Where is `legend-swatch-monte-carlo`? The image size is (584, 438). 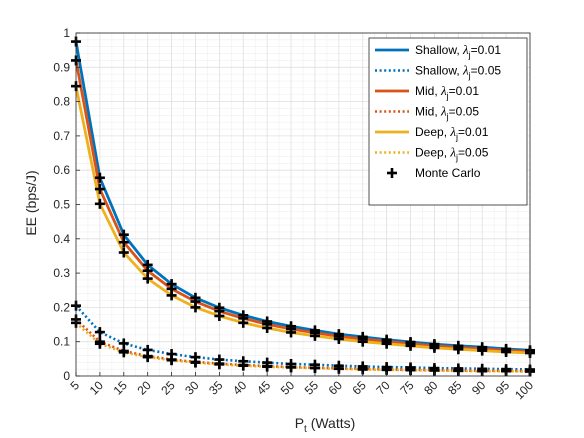 legend-swatch-monte-carlo is located at coordinates (392, 173).